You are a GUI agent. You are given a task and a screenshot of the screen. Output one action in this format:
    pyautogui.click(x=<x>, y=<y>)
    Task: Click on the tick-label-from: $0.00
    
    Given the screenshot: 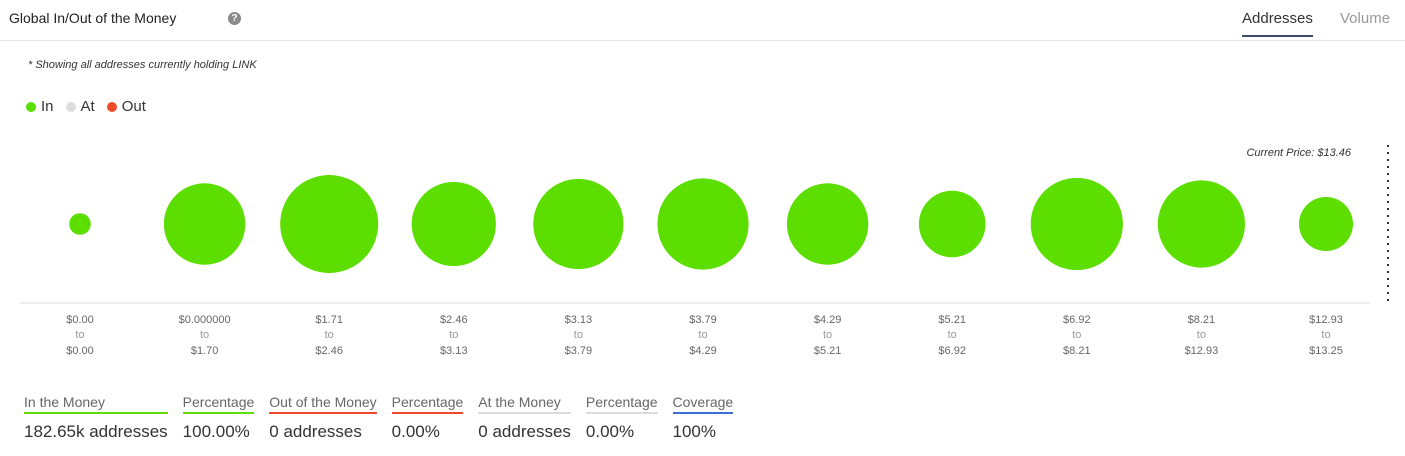 What is the action you would take?
    pyautogui.click(x=80, y=320)
    